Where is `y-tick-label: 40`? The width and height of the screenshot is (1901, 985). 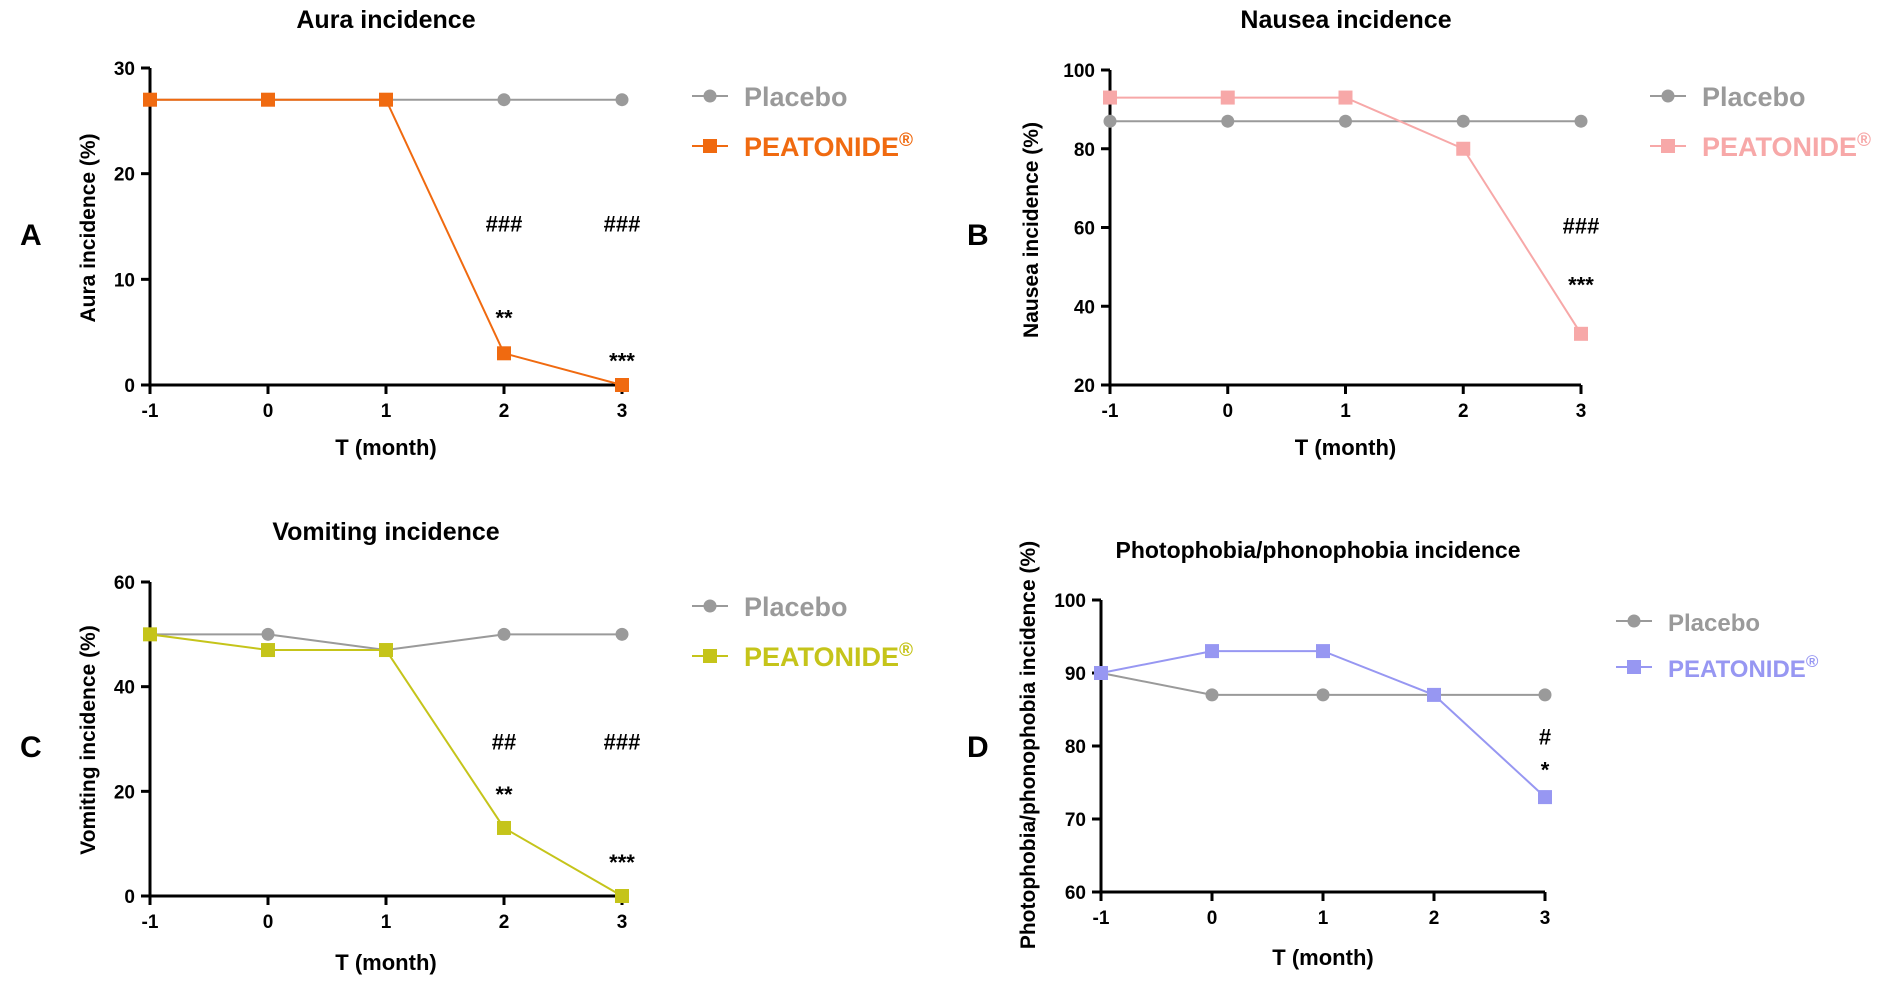
y-tick-label: 40 is located at coordinates (124, 688).